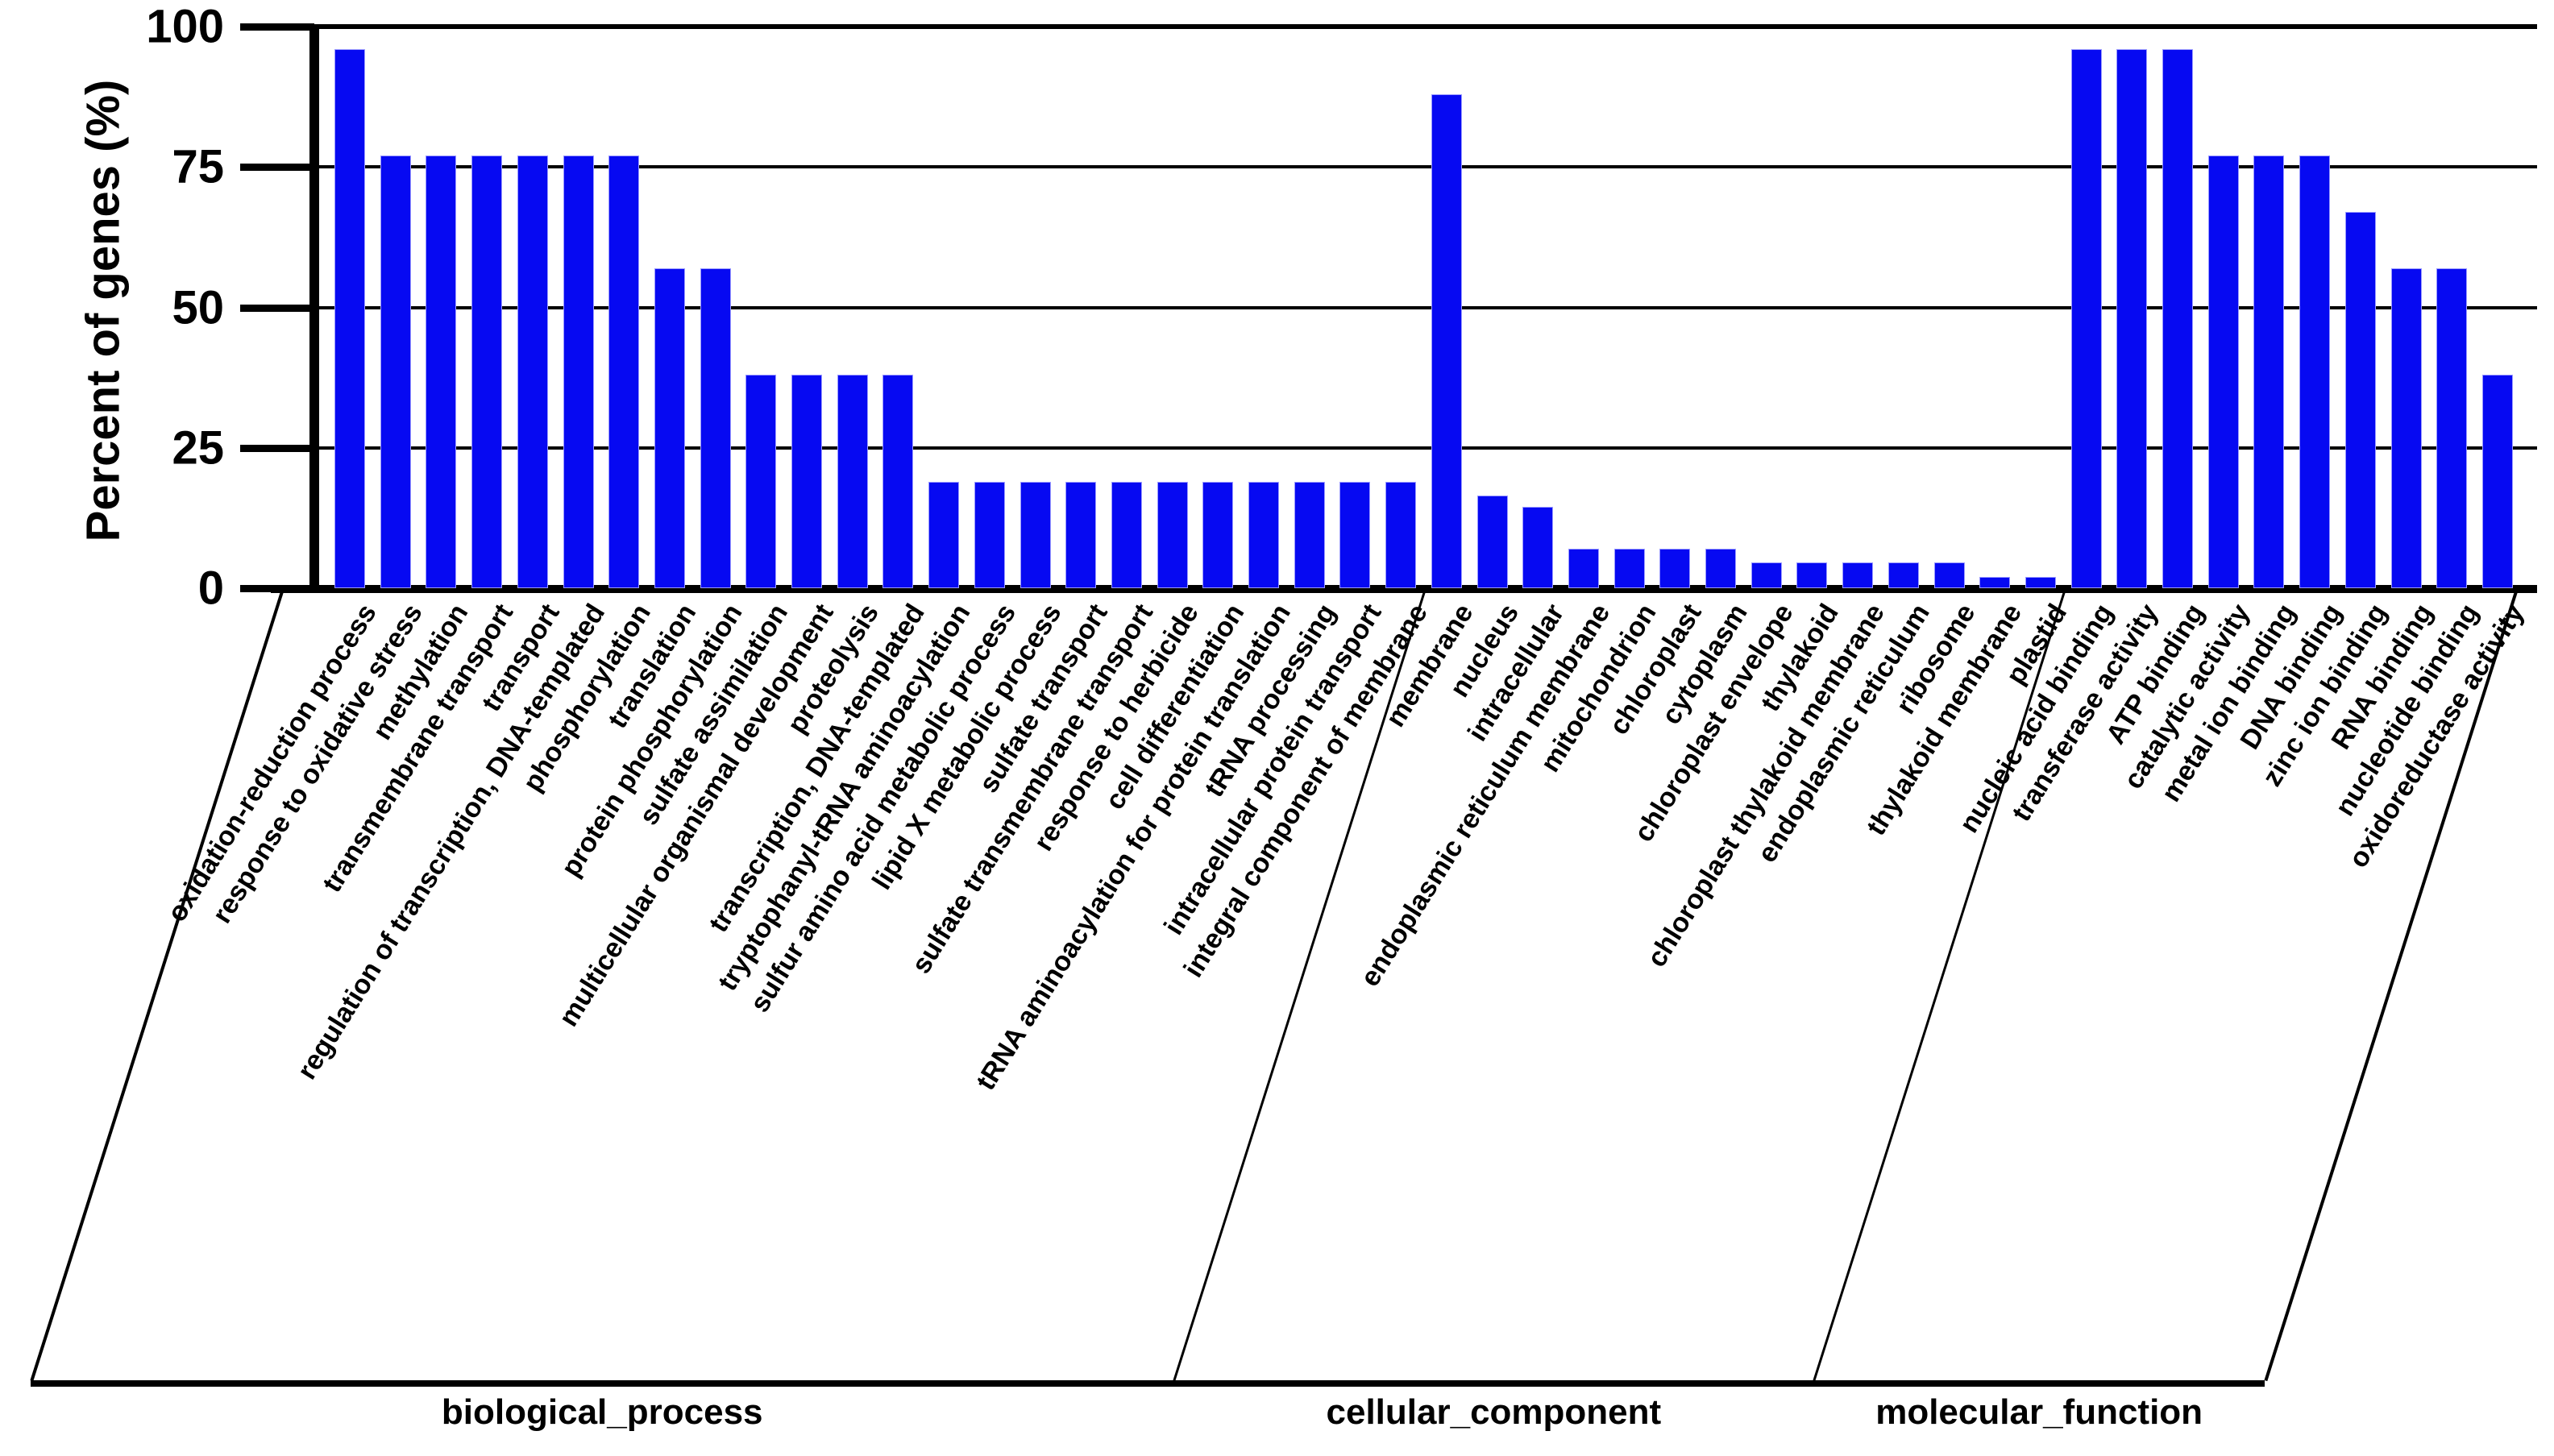  What do you see at coordinates (1035, 534) in the screenshot?
I see `bar-lipid-x-metabolic-process` at bounding box center [1035, 534].